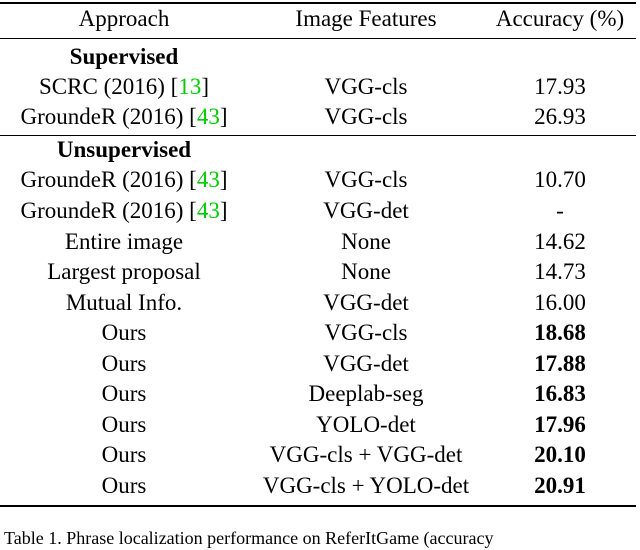 This screenshot has width=640, height=550. Describe the element at coordinates (124, 149) in the screenshot. I see `section-unsupervised: Unsupervised` at that location.